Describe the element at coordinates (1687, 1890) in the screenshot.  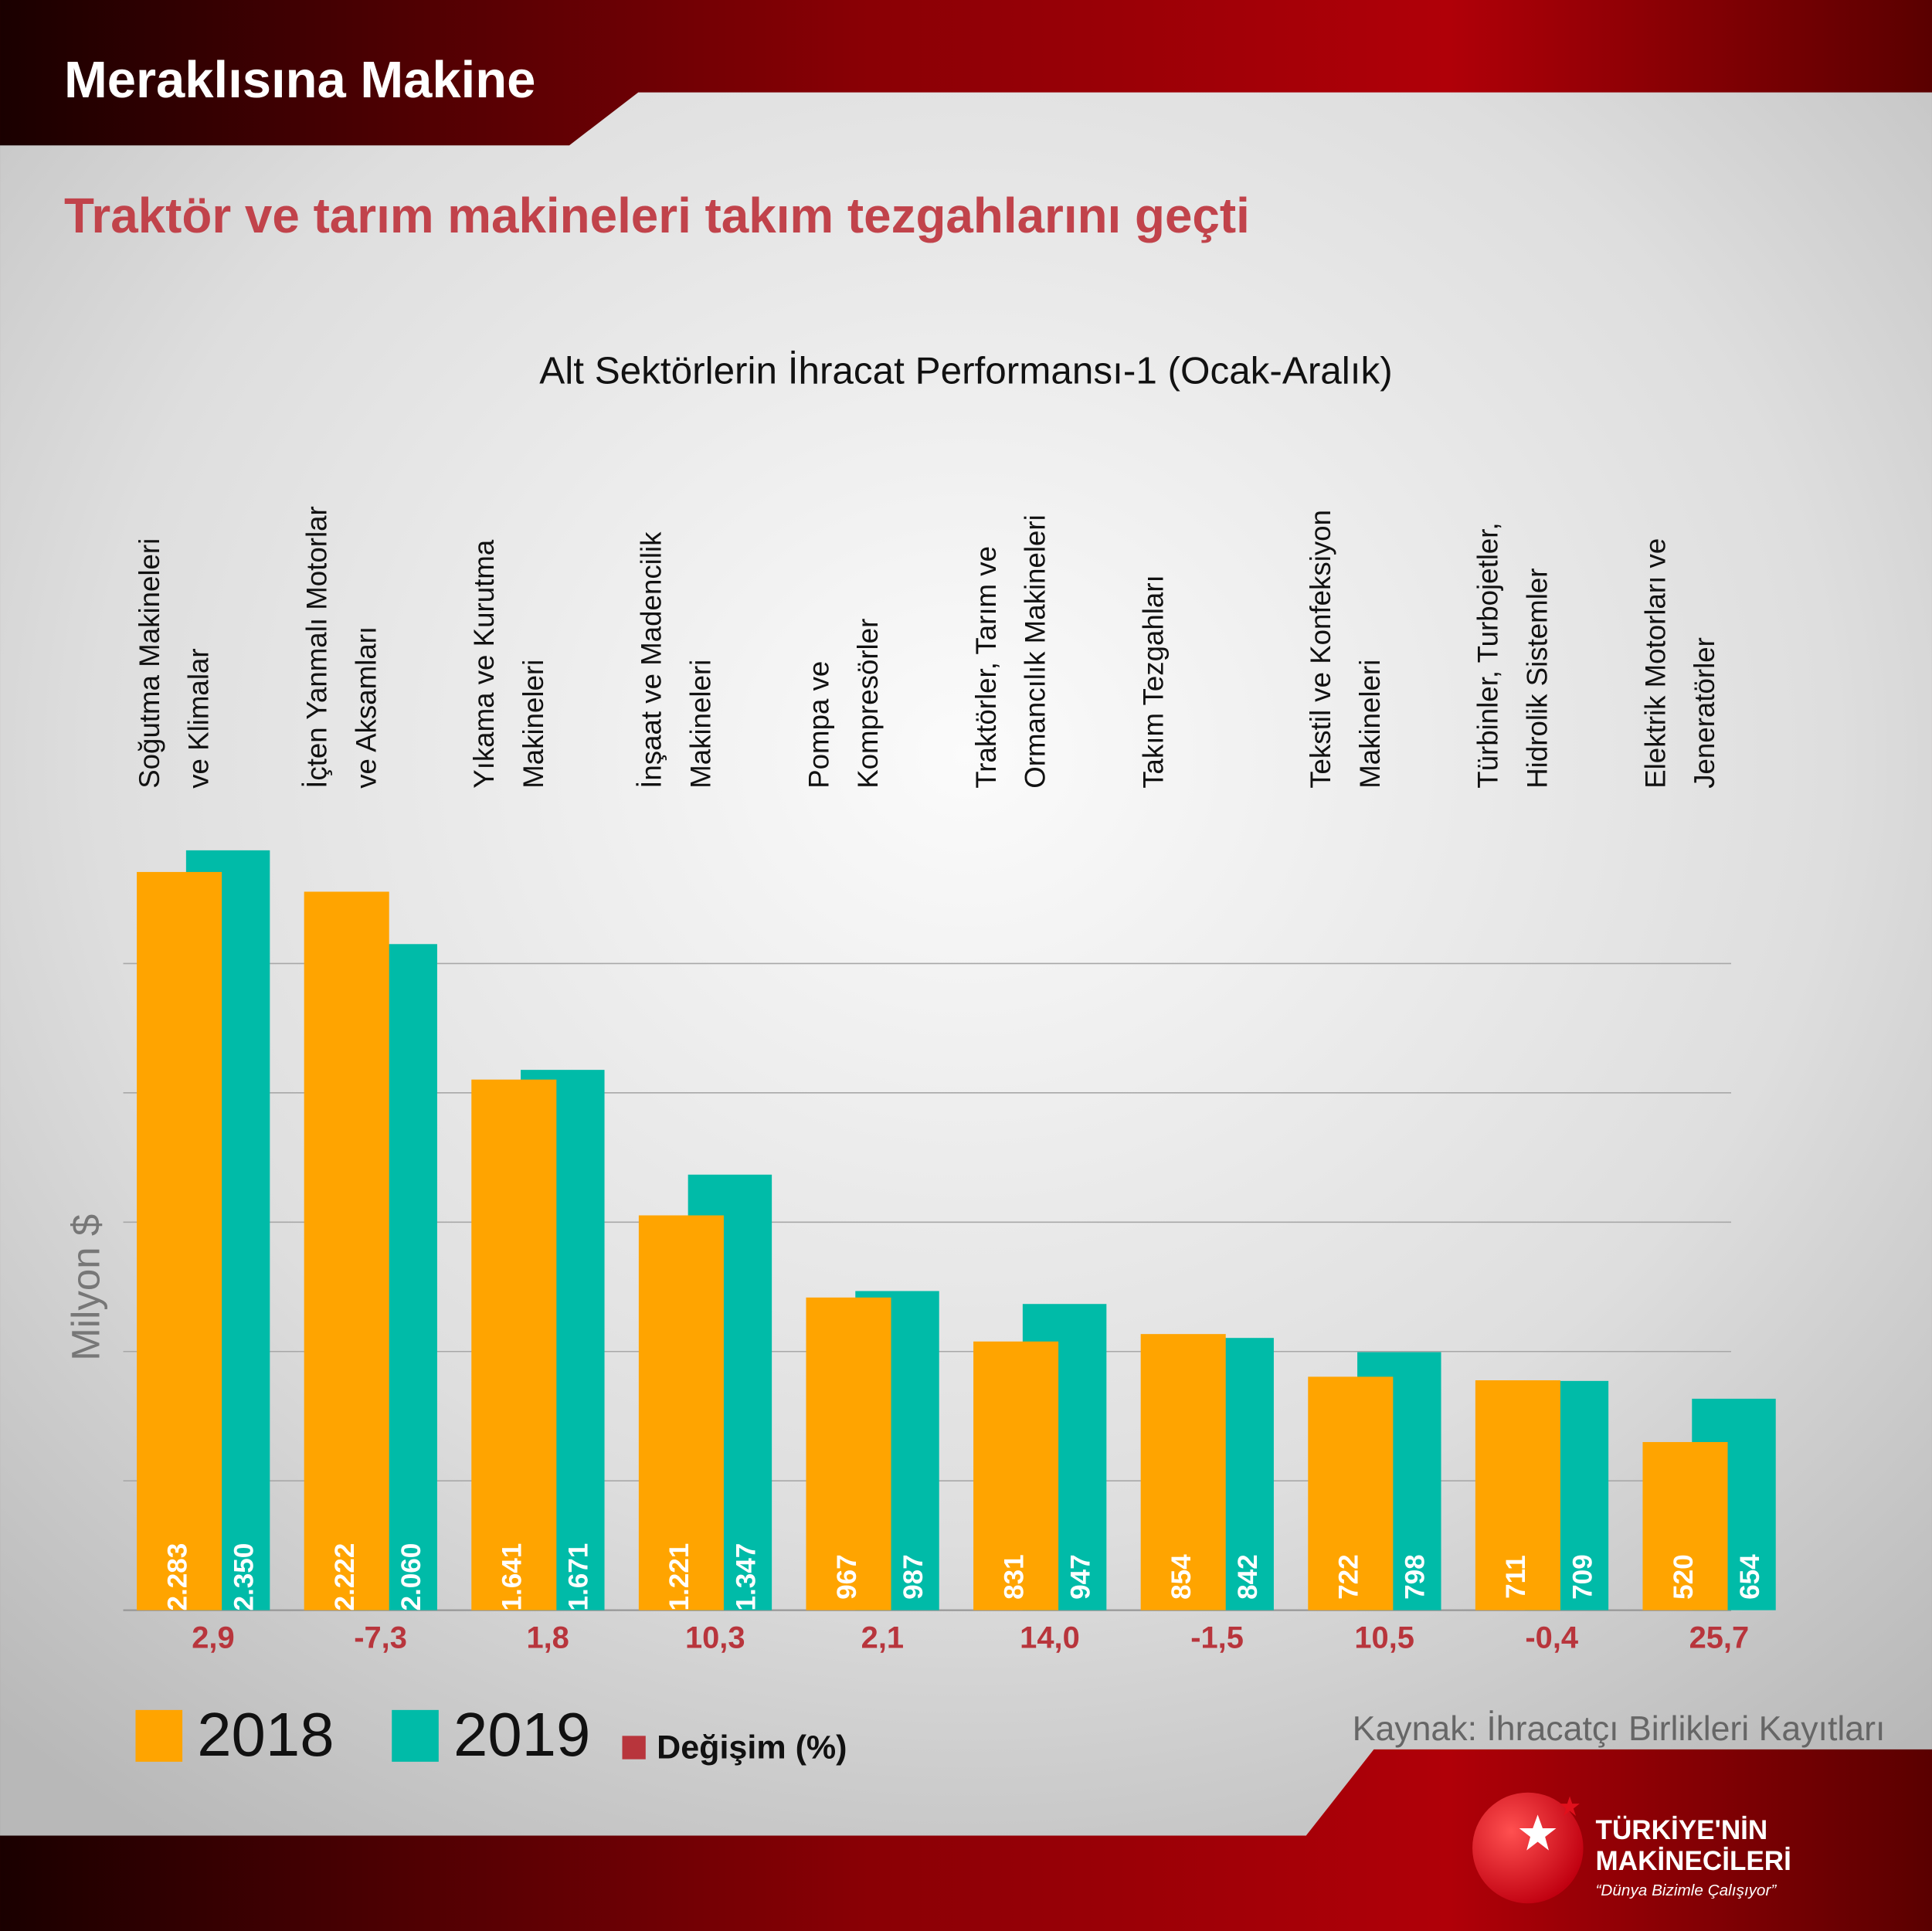
I see `brand-tagline: “Dünya Bizimle Çalışıyor”` at that location.